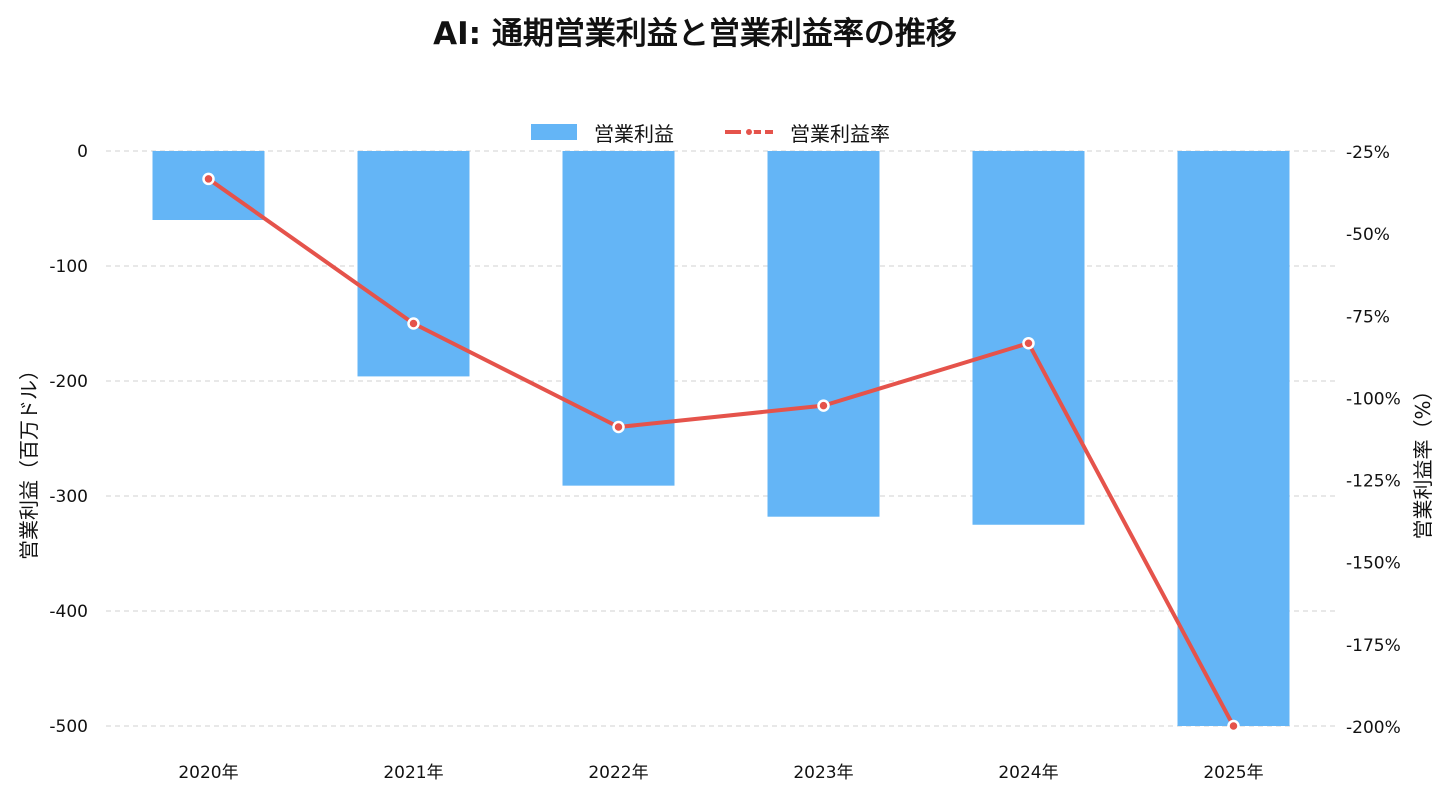 This screenshot has width=1450, height=798. I want to click on y2-tick-label: -25%, so click(1368, 153).